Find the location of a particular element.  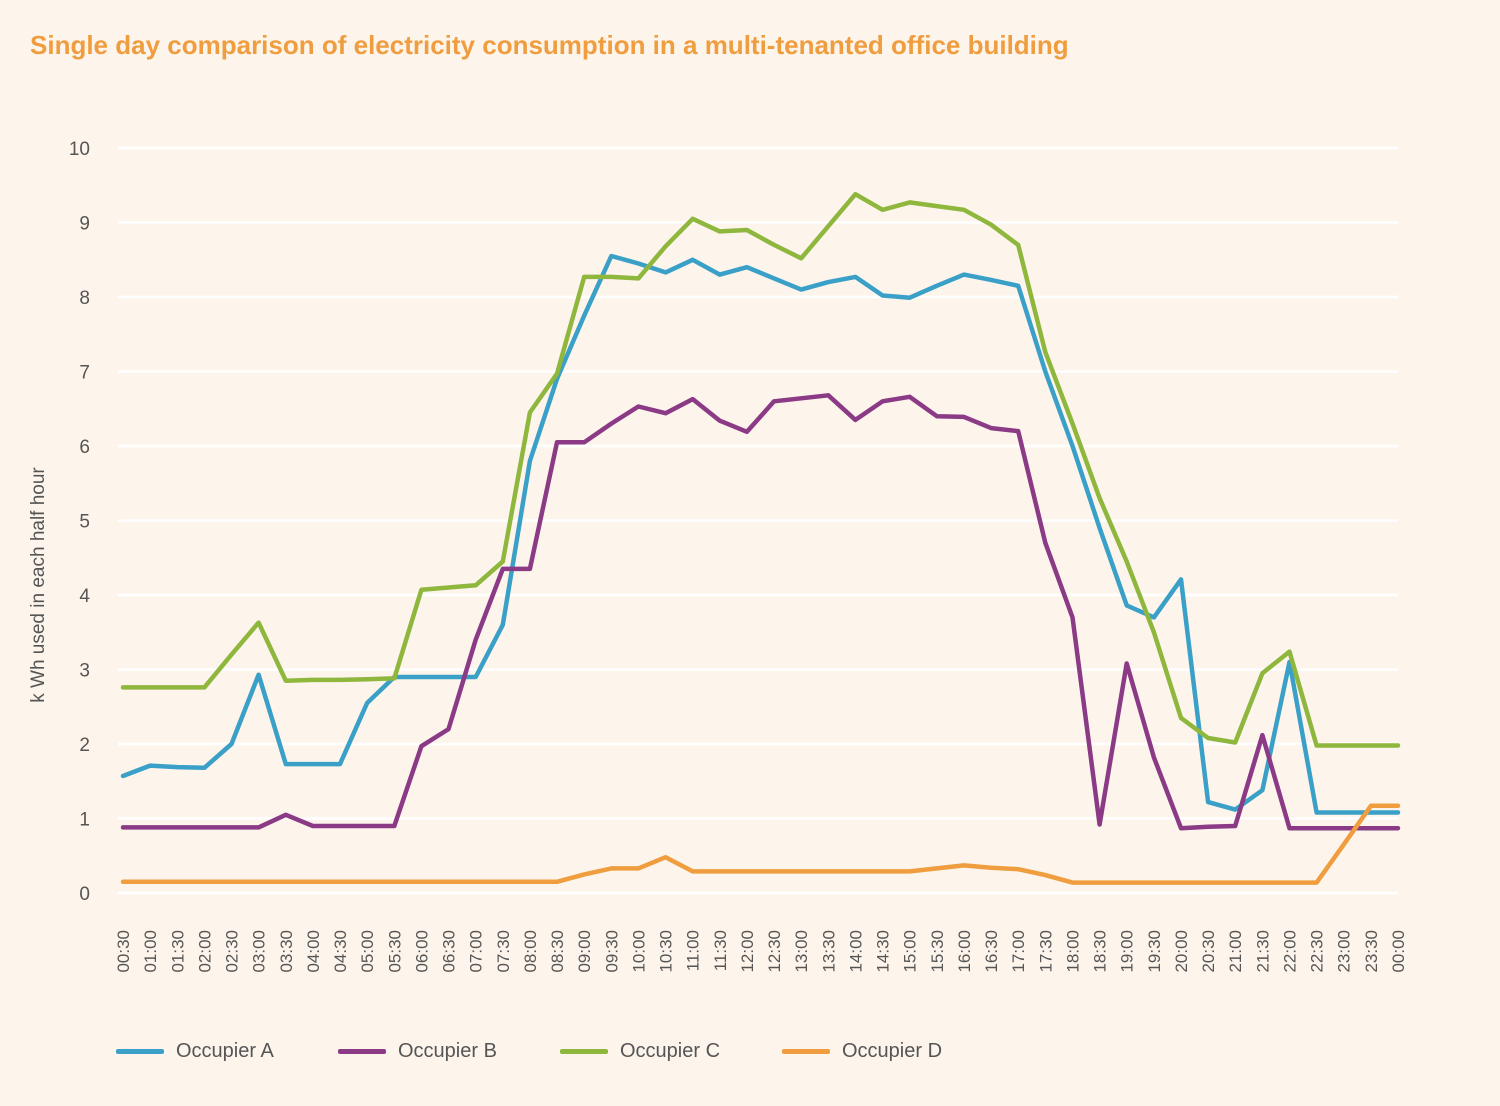

x-tick-label: 04:30 is located at coordinates (340, 951).